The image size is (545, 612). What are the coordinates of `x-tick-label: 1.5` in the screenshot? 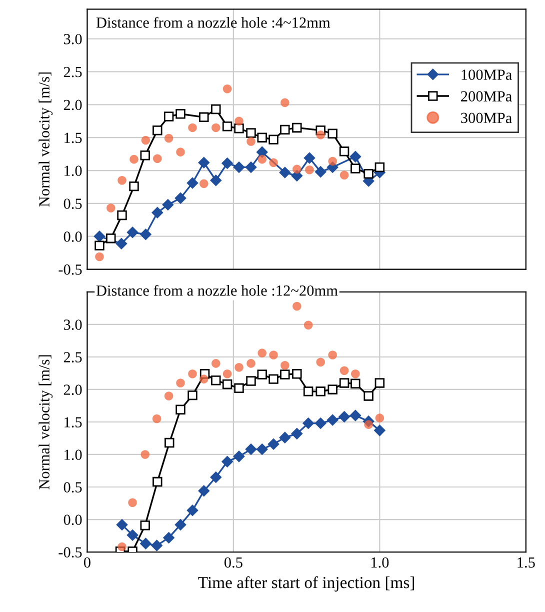 It's located at (526, 562).